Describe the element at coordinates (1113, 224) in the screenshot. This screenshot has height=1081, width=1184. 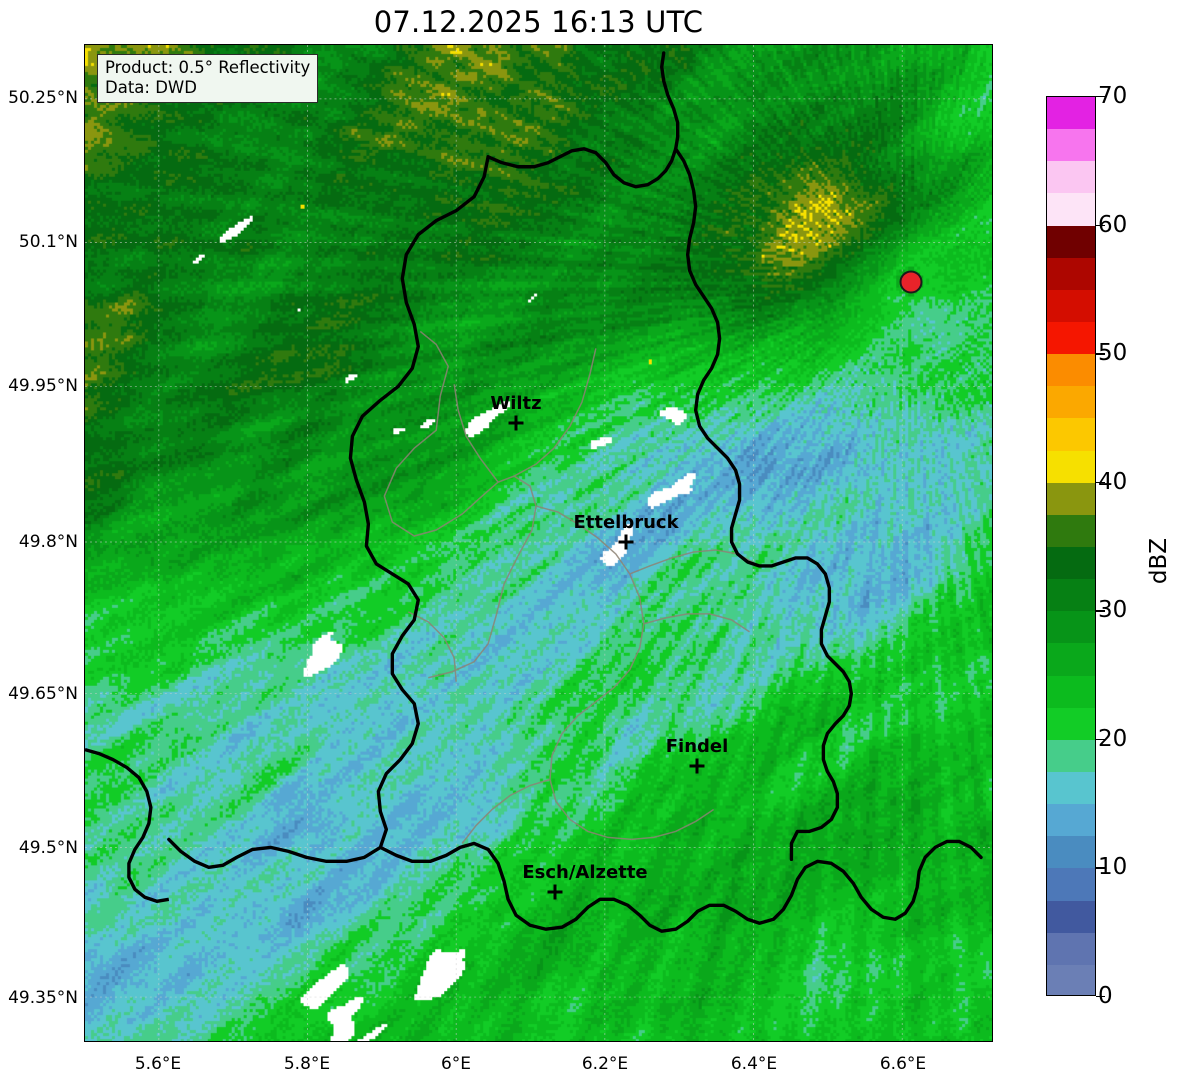
I see `colorbar-tick-label: 60` at that location.